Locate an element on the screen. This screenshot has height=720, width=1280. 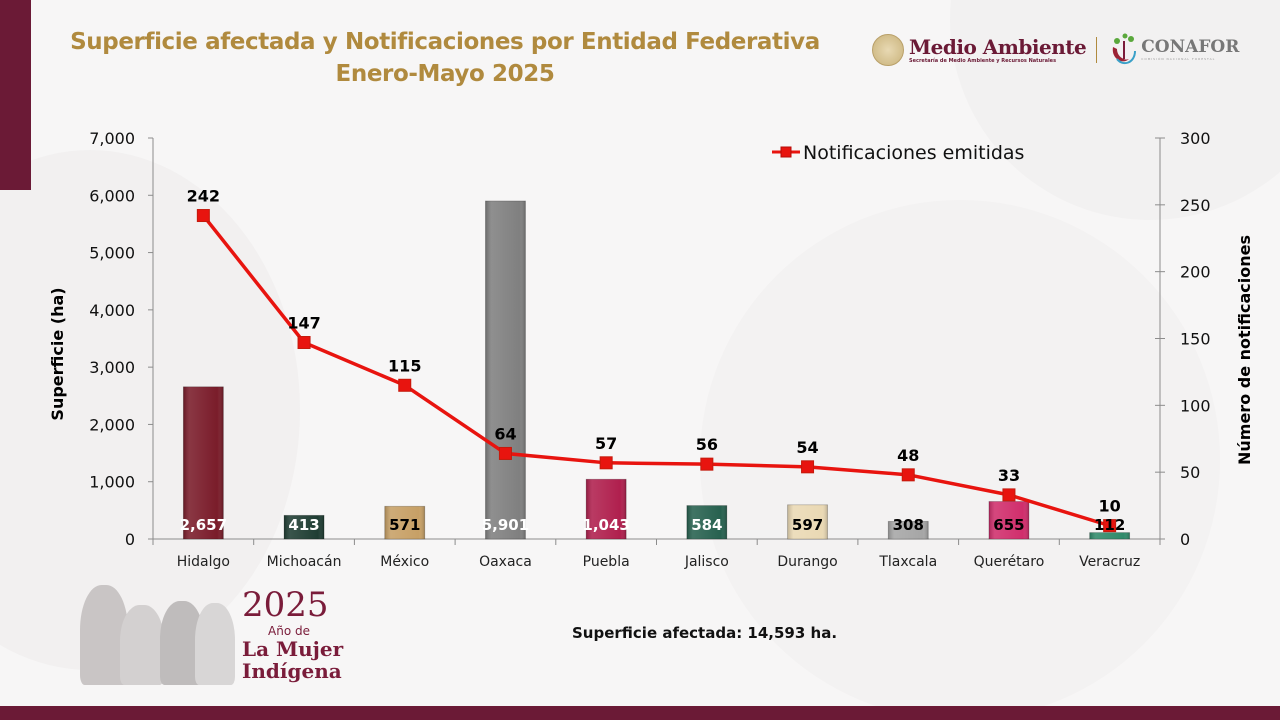
bar-value-label: 112 is located at coordinates (1109, 525).